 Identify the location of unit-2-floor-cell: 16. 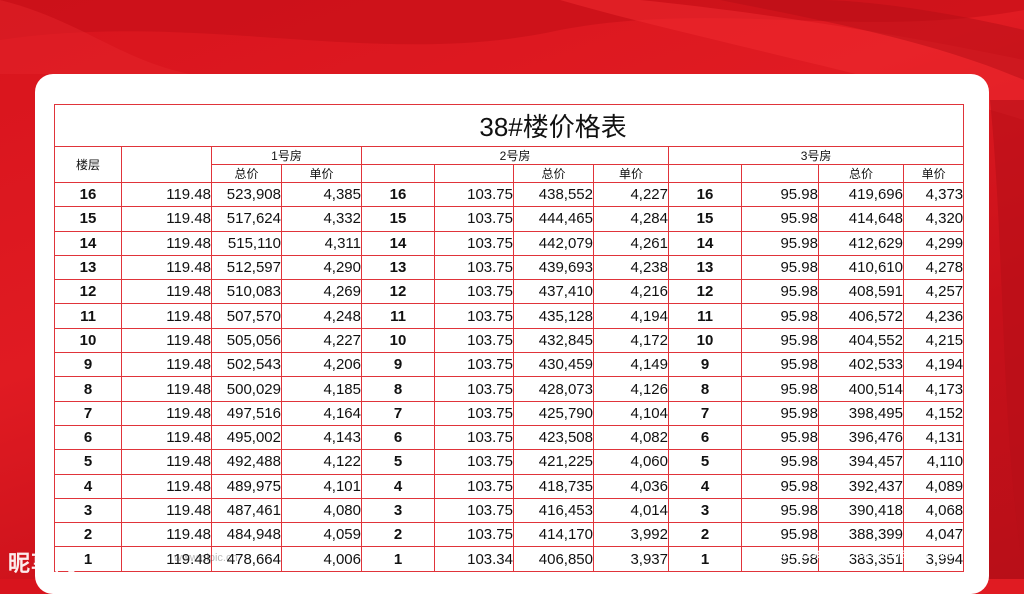
(398, 194).